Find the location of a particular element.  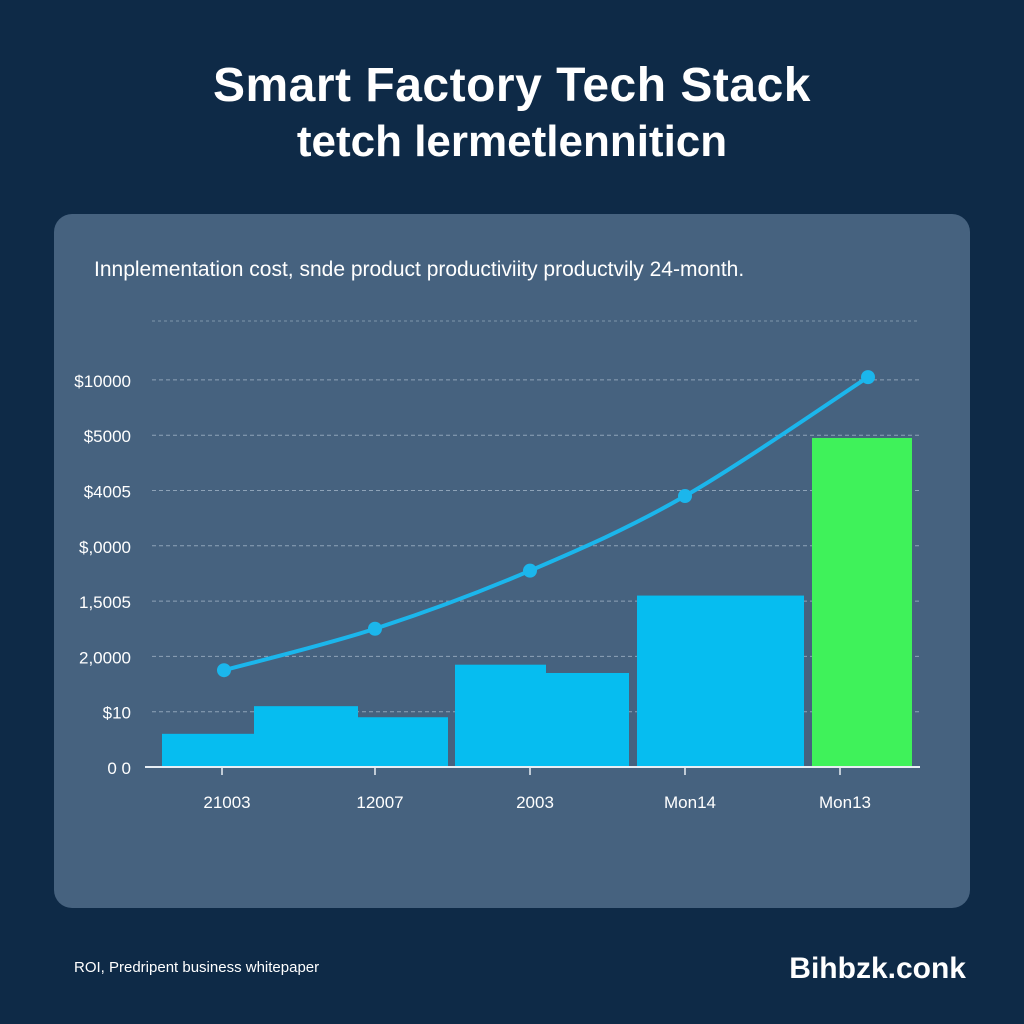

y-tick-label: 1,5005 is located at coordinates (105, 602).